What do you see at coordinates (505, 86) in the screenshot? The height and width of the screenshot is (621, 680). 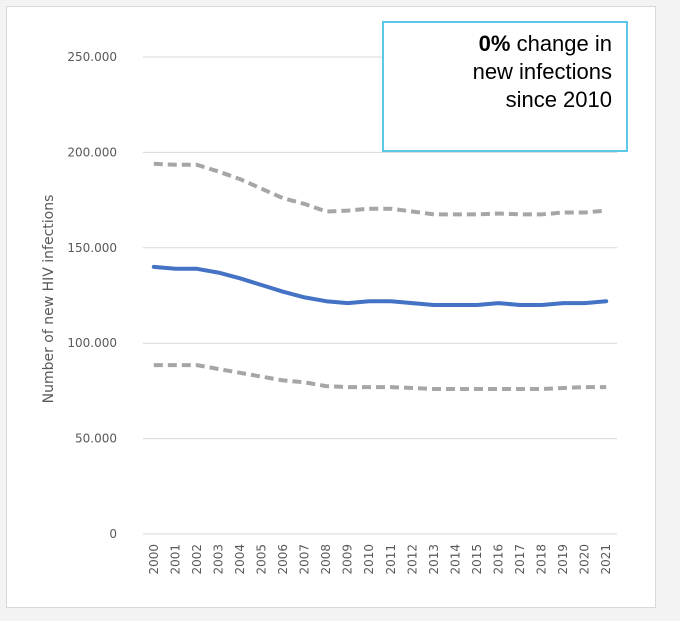 I see `callout-box: 0% change in new infections since 2010` at bounding box center [505, 86].